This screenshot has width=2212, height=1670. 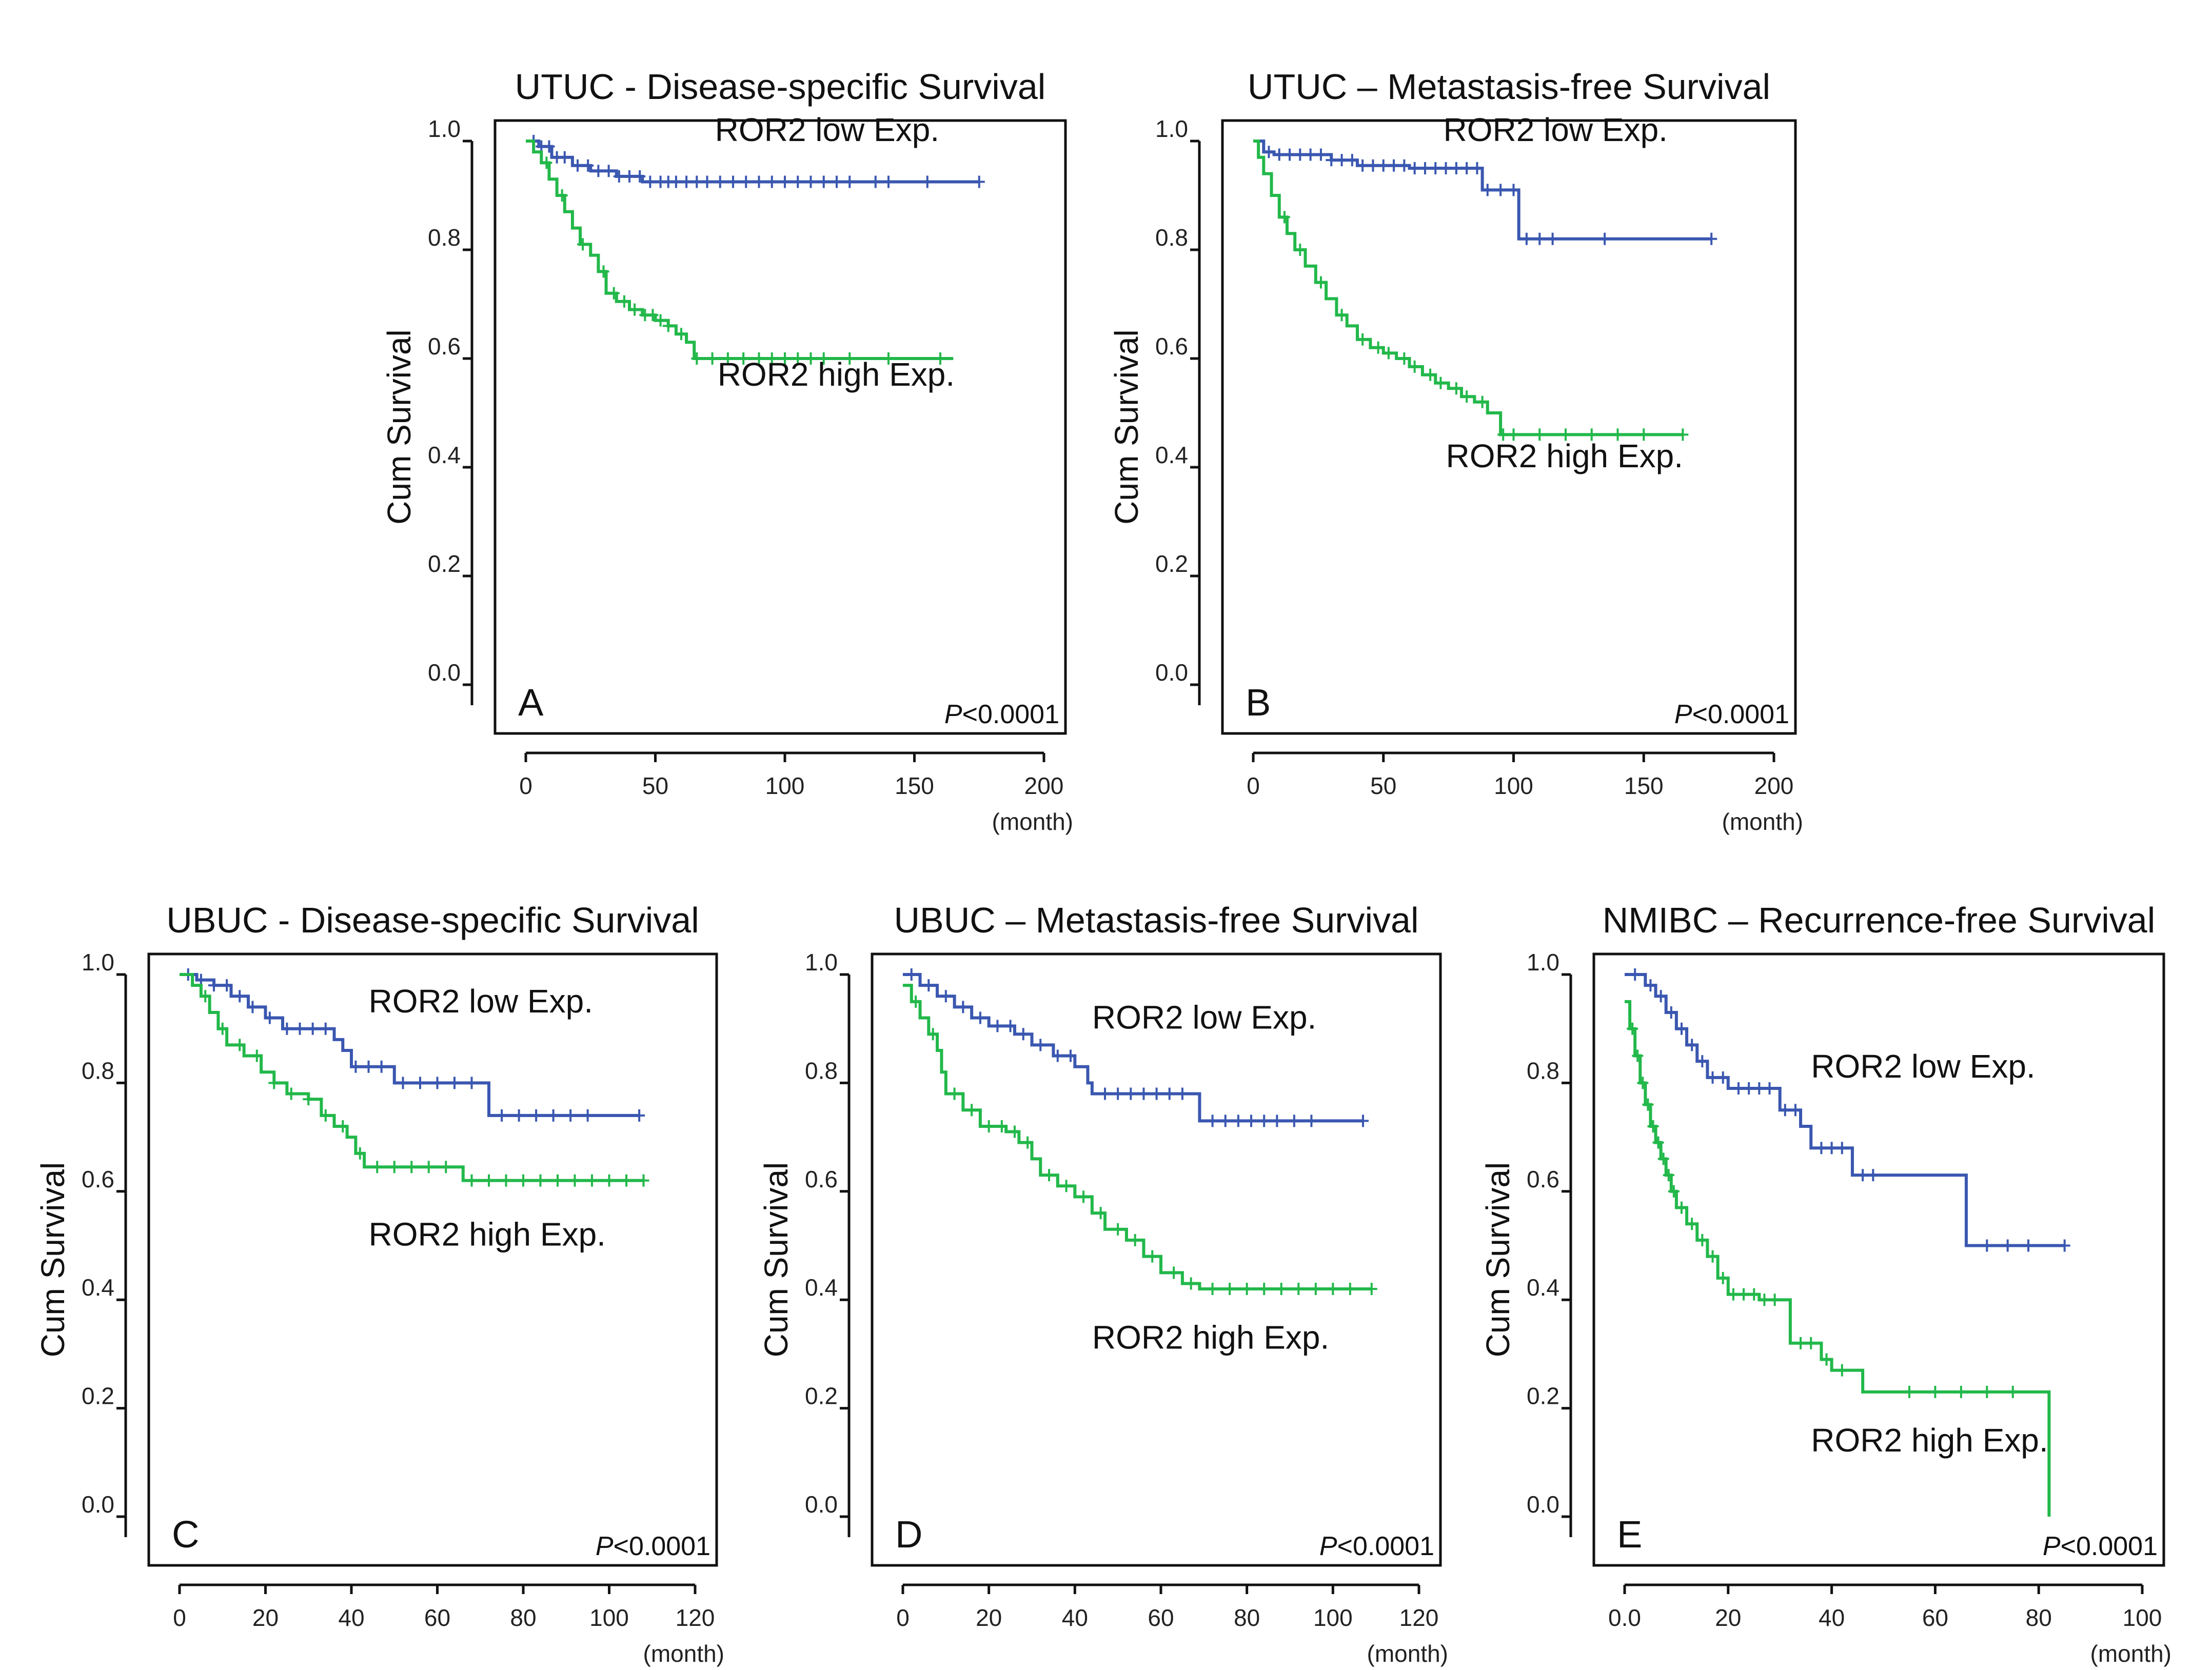 I want to click on km-curve-high, so click(x=740, y=250).